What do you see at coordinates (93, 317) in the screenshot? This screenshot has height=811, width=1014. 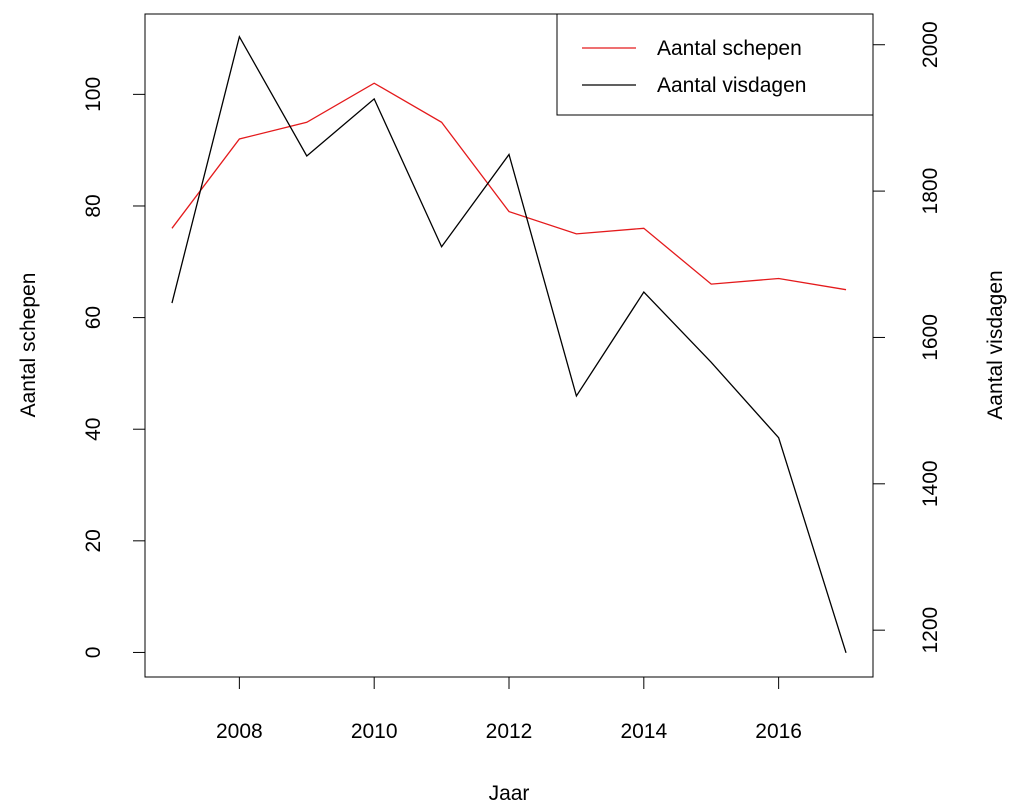 I see `y-tick-label: 60` at bounding box center [93, 317].